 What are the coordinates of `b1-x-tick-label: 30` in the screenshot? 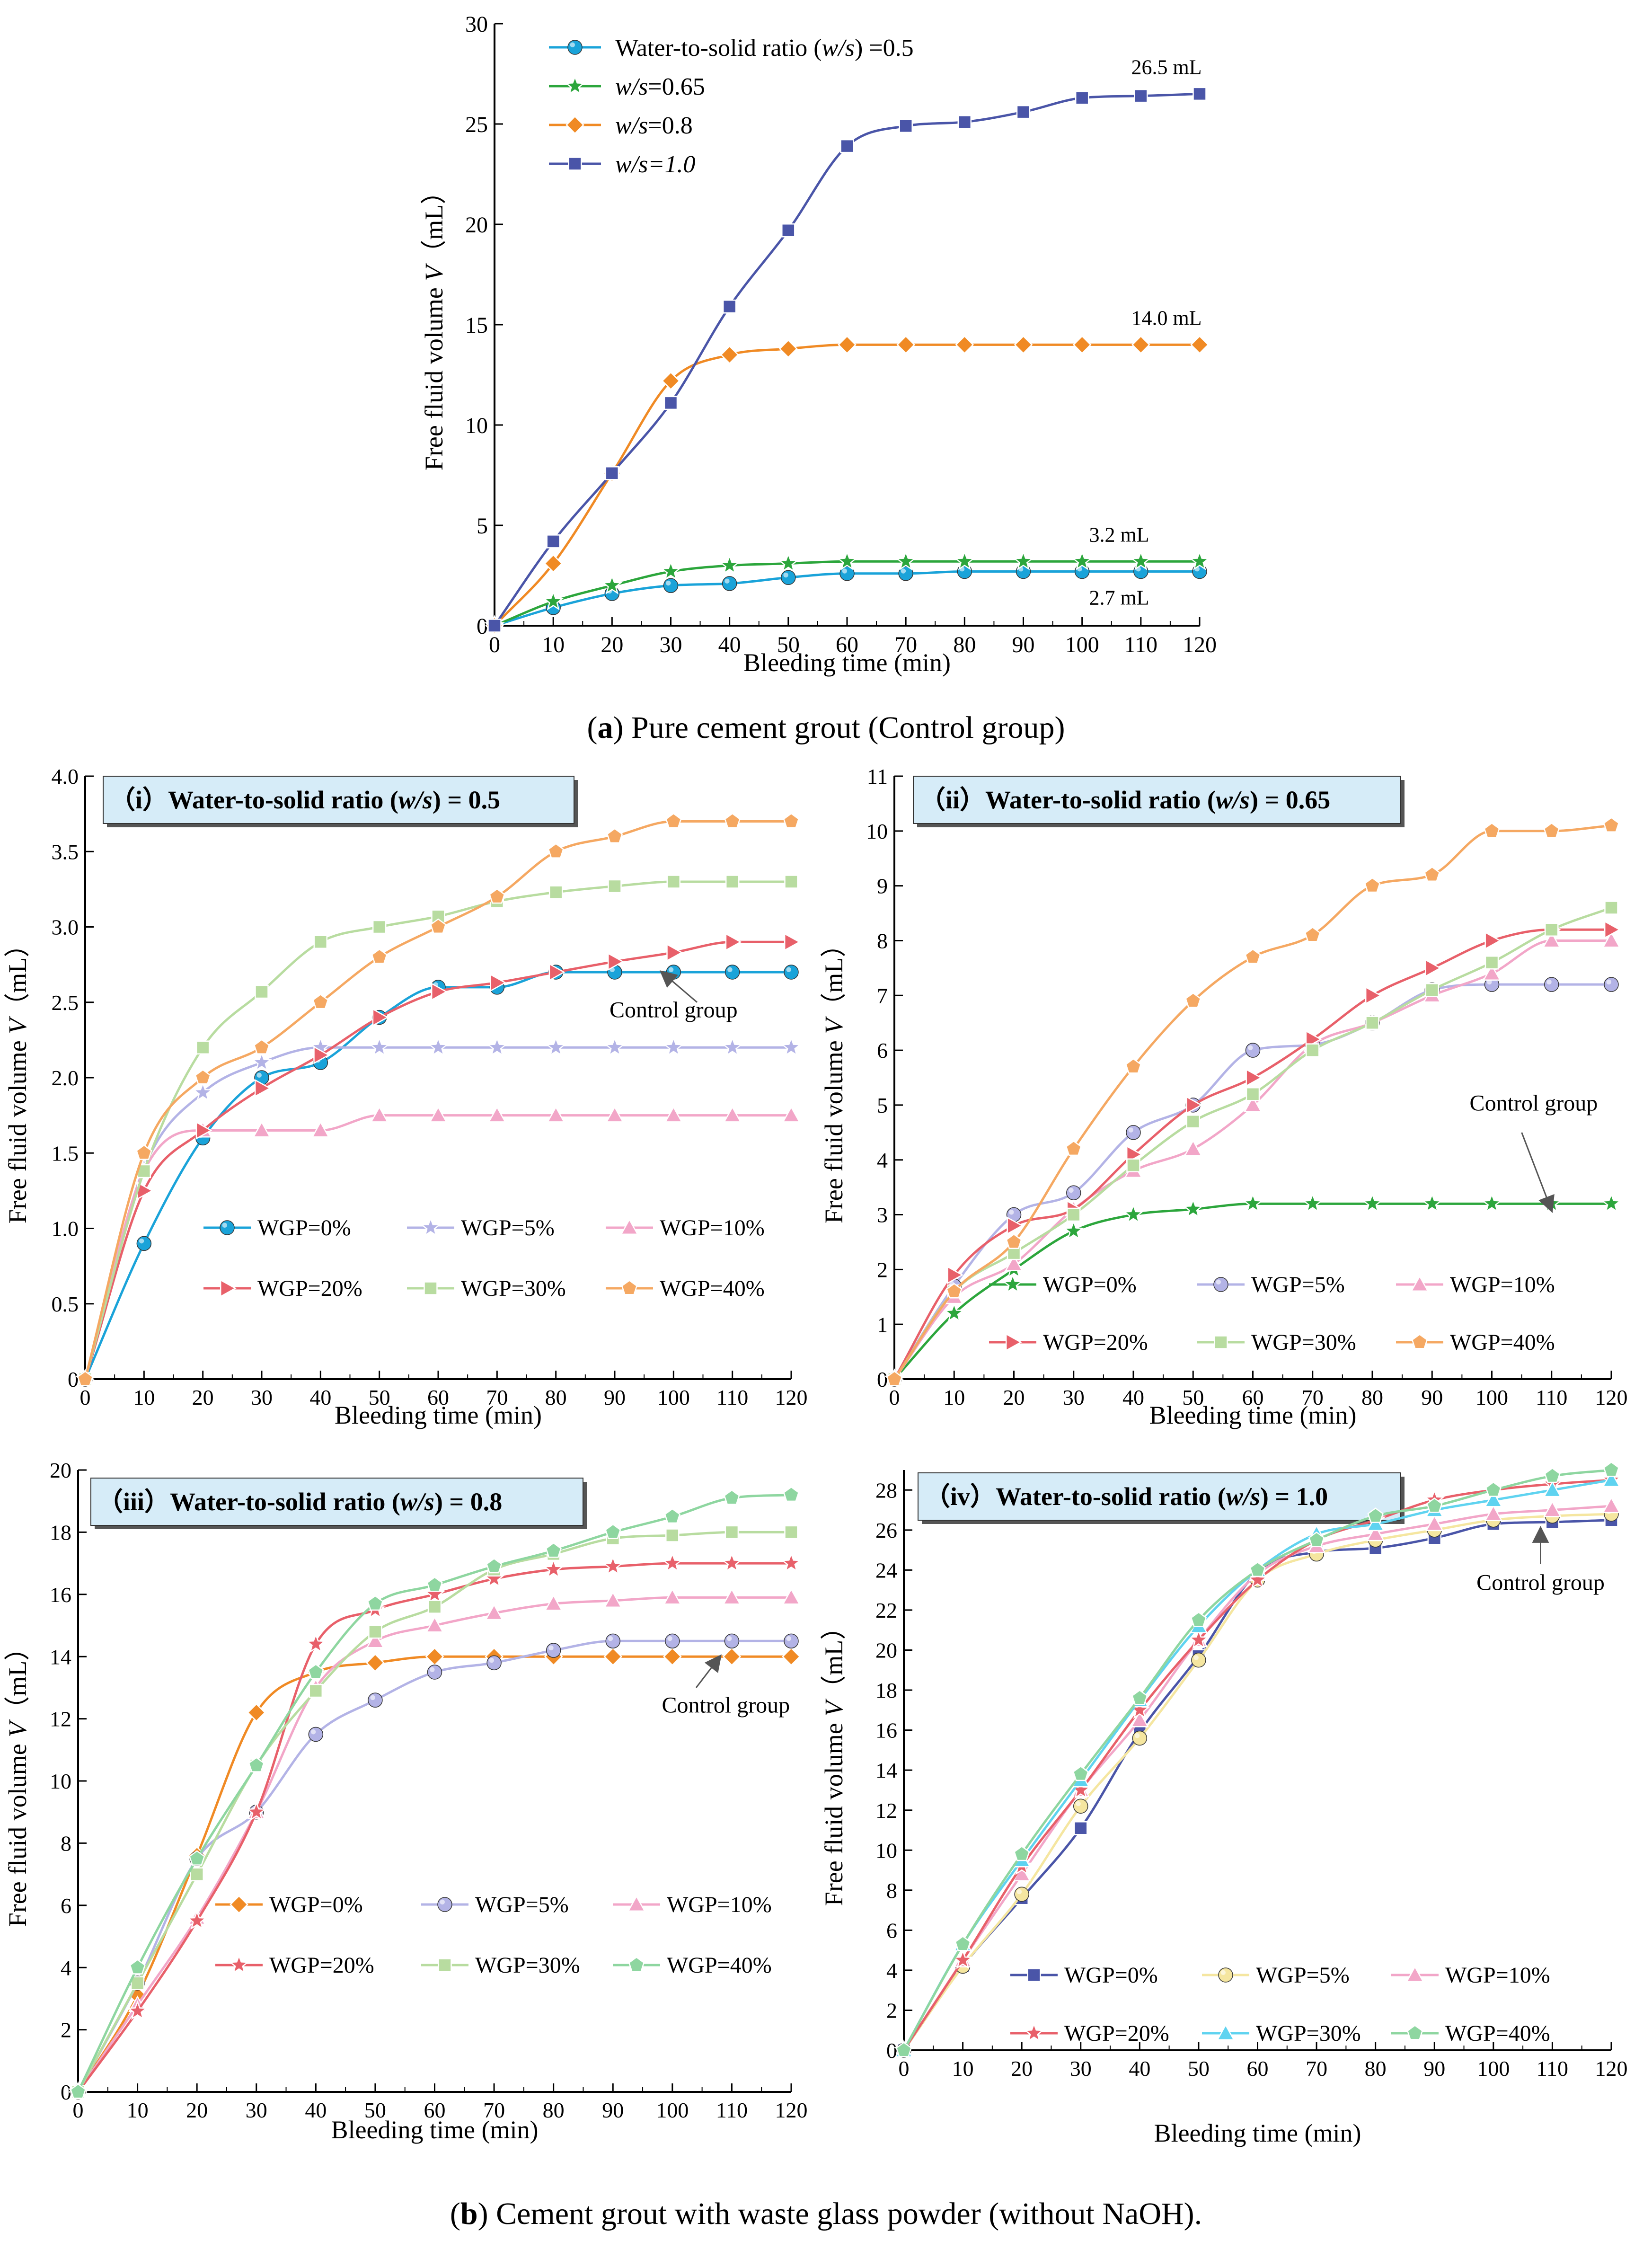 It's located at (262, 1397).